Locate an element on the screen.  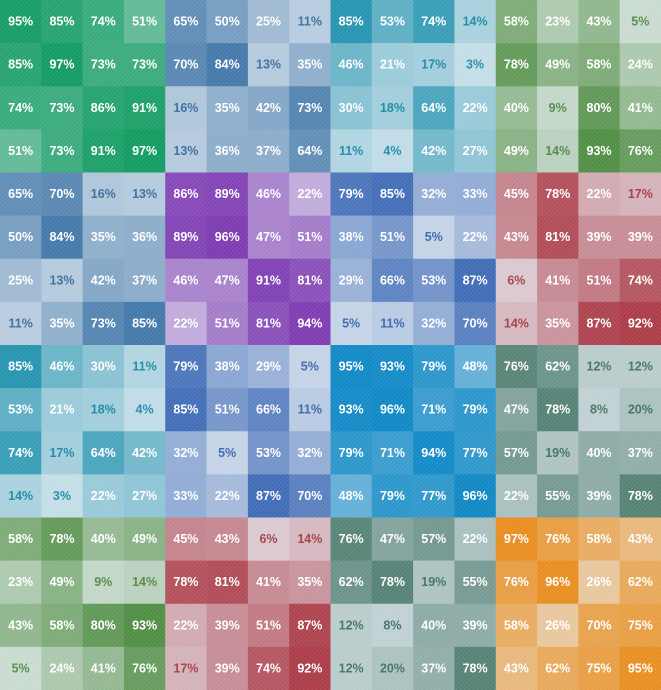
heatmap-cell-label: 87% is located at coordinates (475, 280).